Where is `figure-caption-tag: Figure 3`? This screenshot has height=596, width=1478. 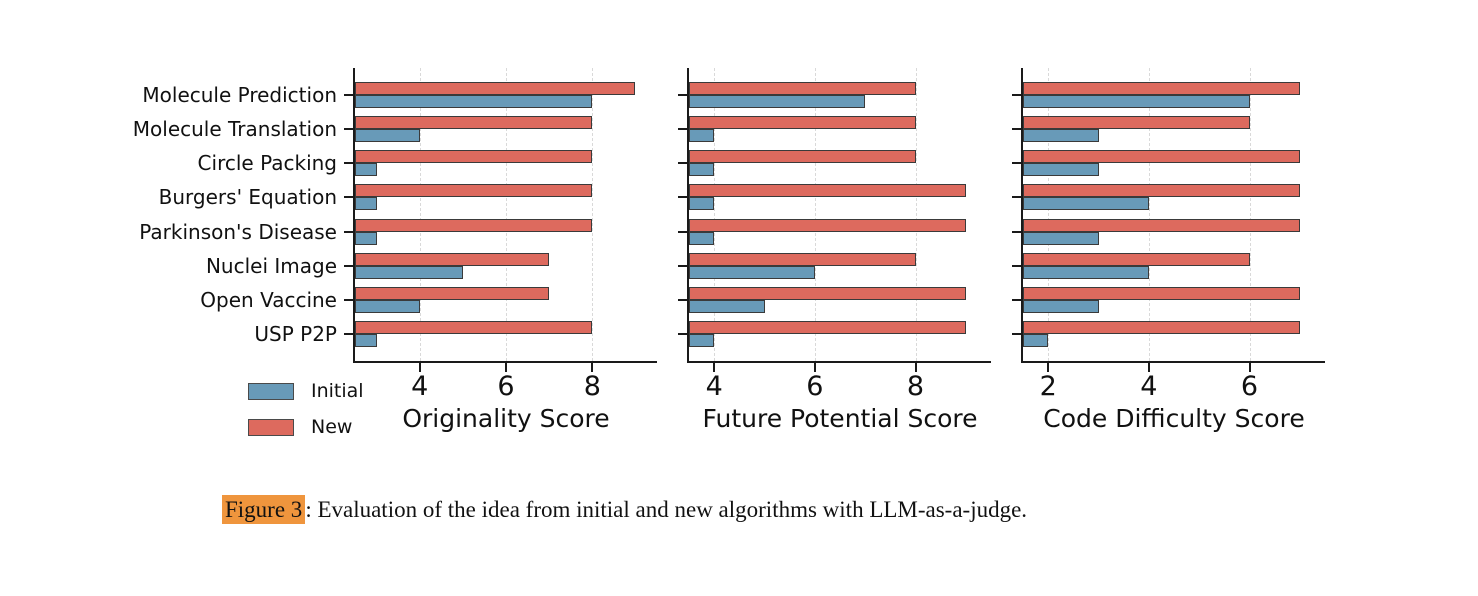 figure-caption-tag: Figure 3 is located at coordinates (264, 509).